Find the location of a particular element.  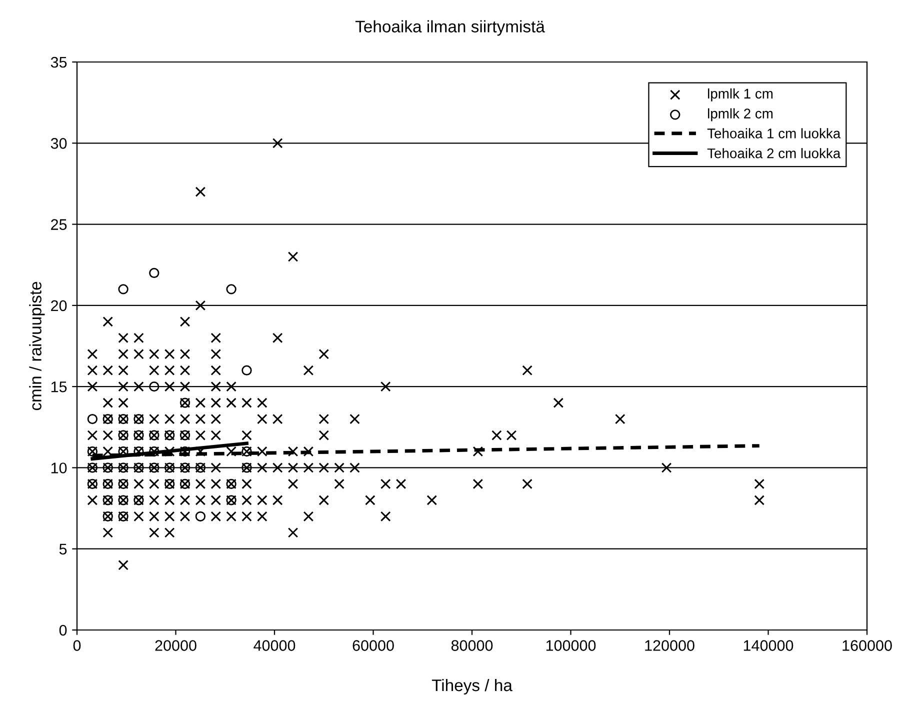

legend-label: Tehoaika 2 cm luokka is located at coordinates (774, 153).